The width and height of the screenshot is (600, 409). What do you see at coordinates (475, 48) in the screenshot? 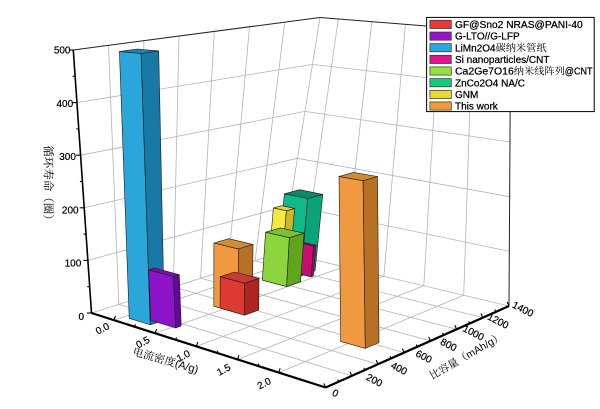
I see `svg-text: LiMn2O4` at bounding box center [475, 48].